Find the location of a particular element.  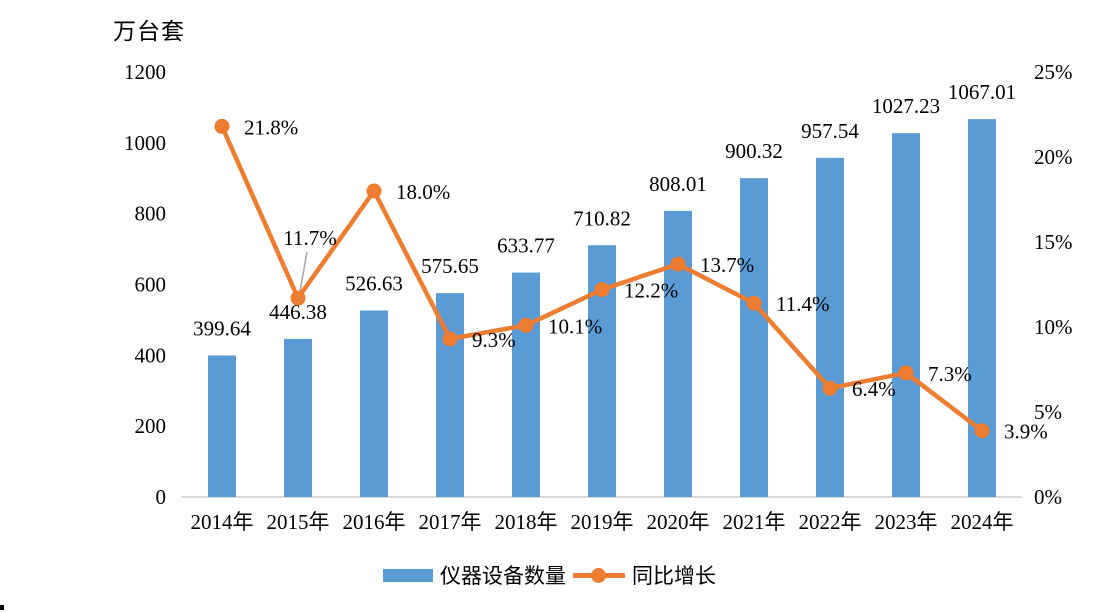

label-leader-line is located at coordinates (303, 271).